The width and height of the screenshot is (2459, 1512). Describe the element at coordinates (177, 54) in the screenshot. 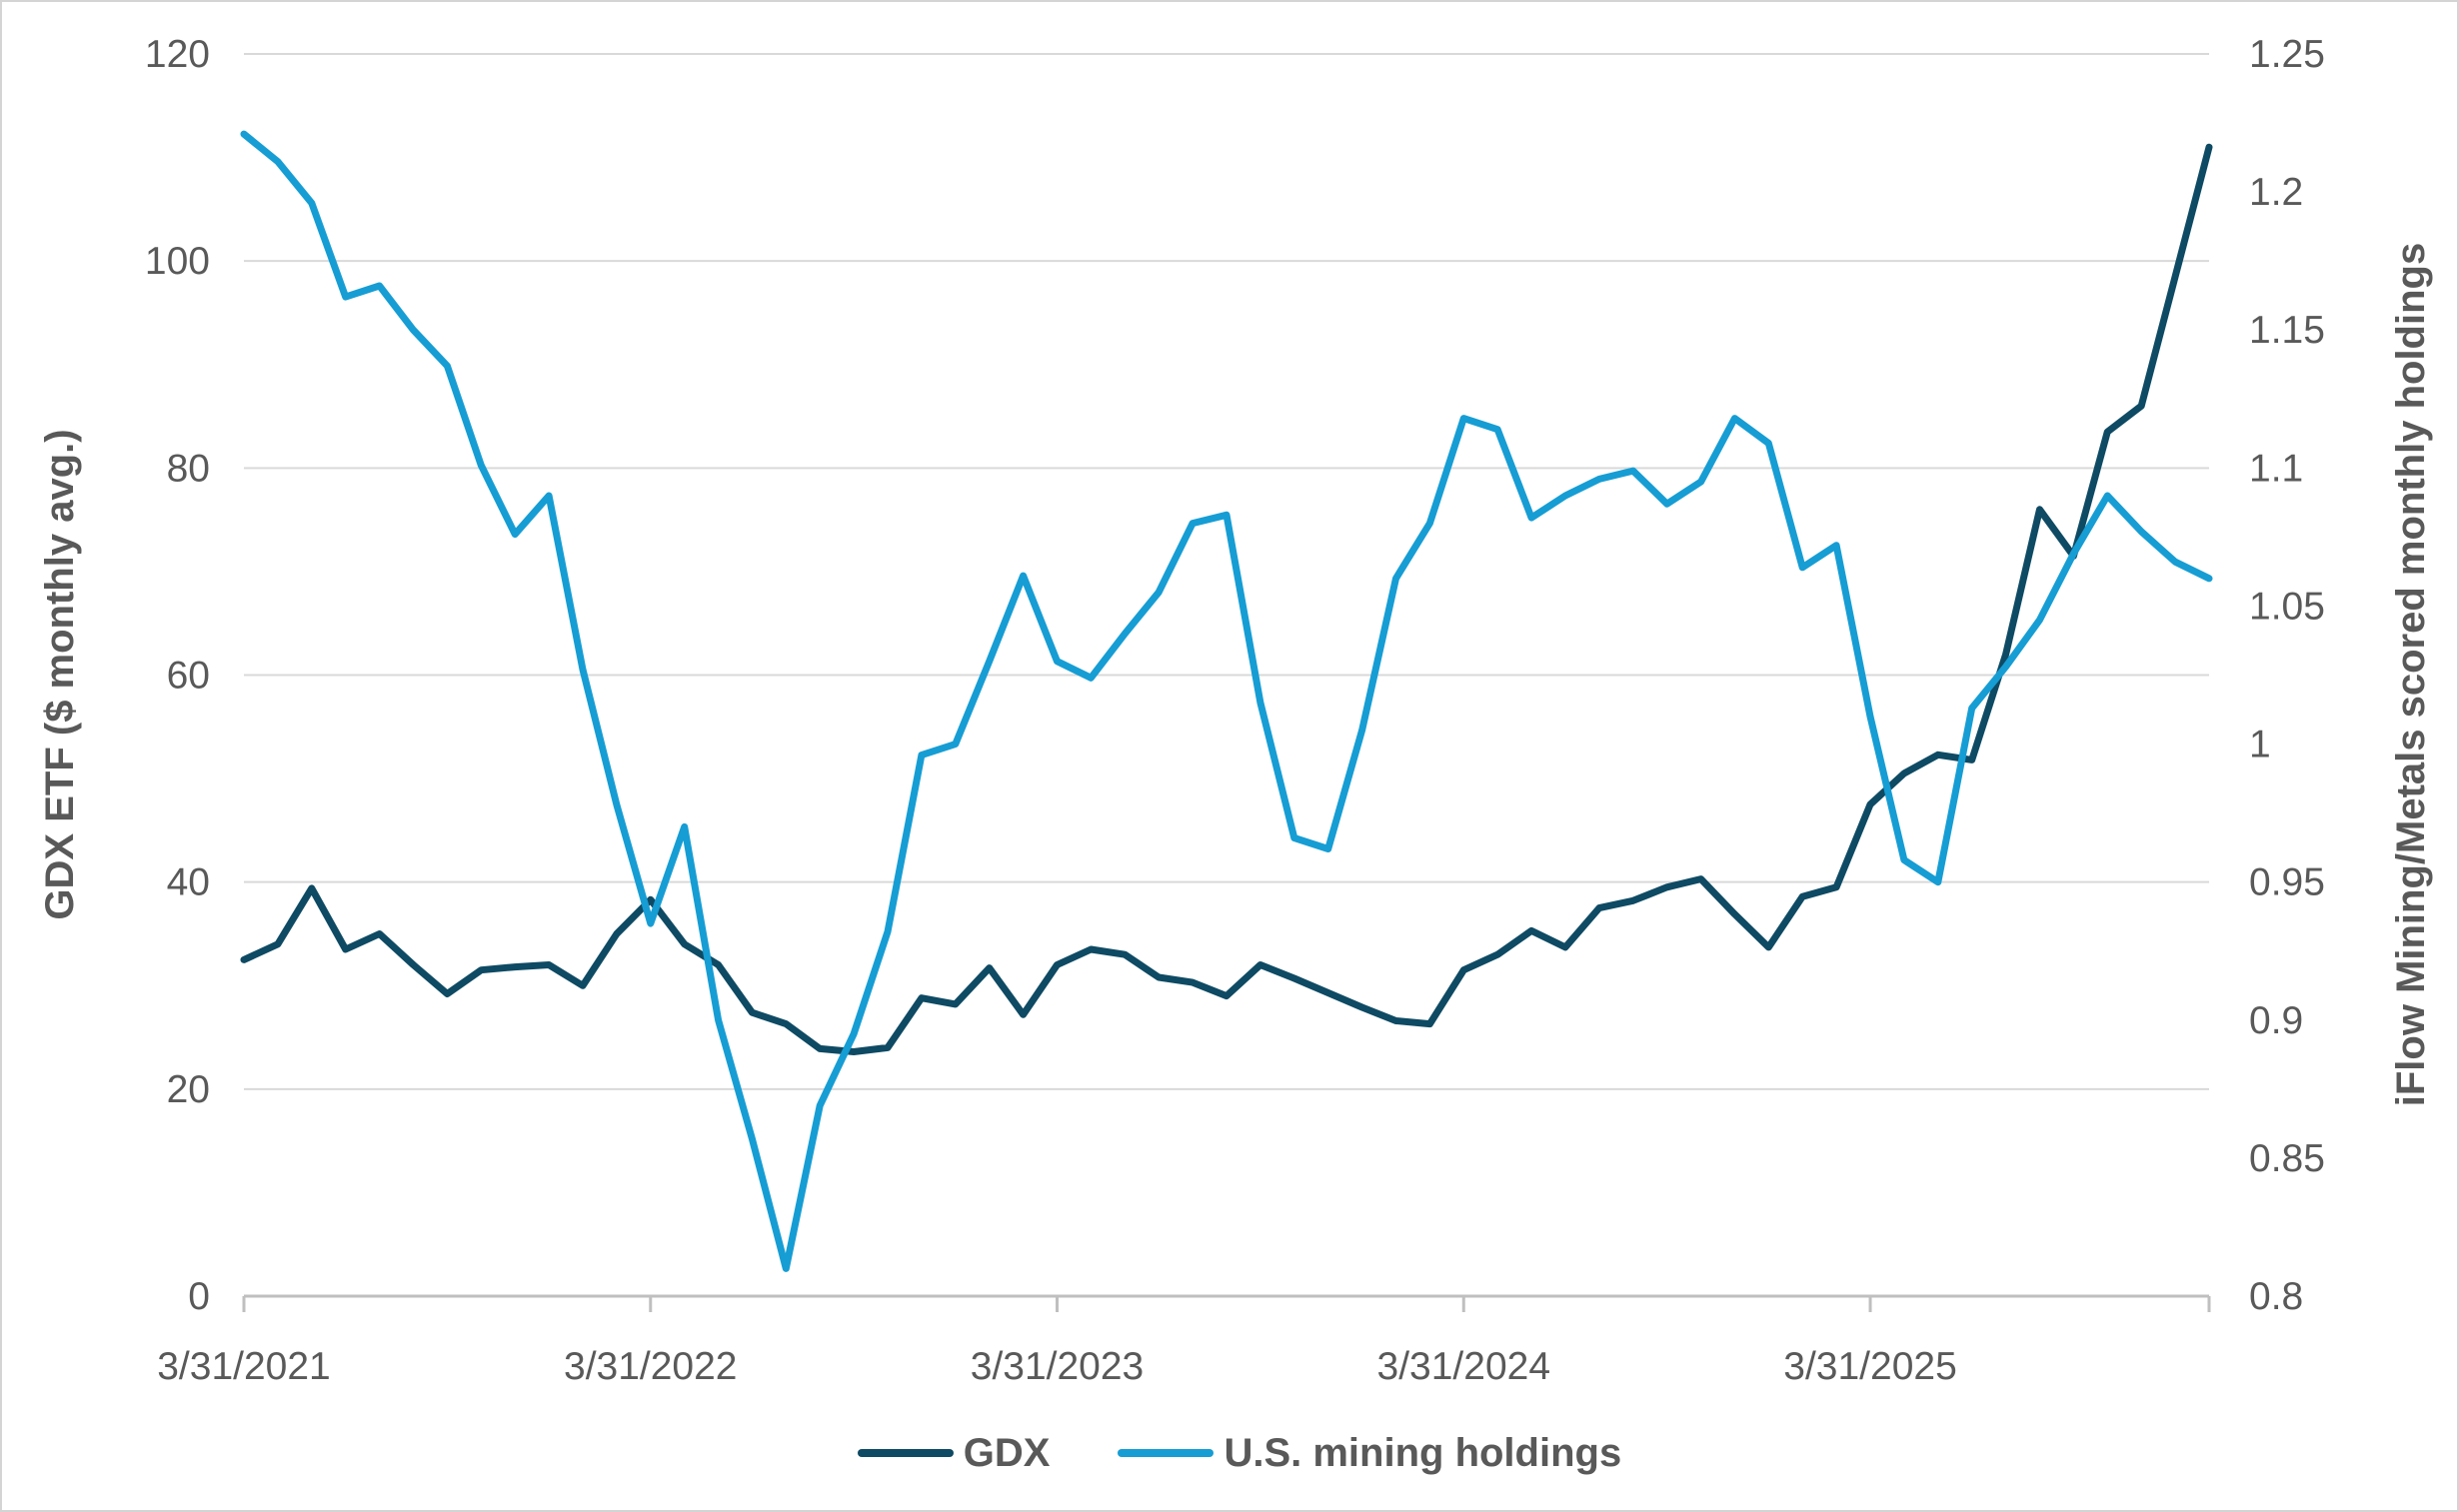

I see `left-axis-tick-label: 120` at that location.